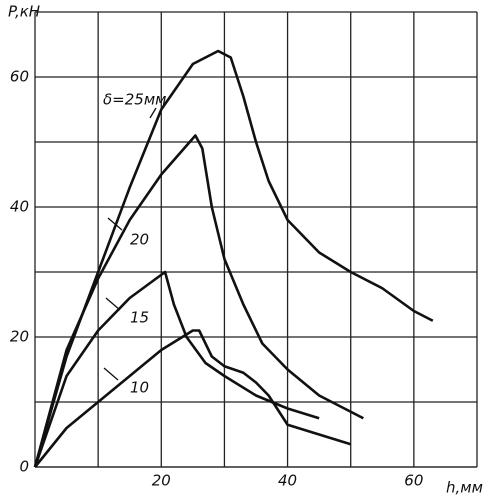 The width and height of the screenshot is (500, 502). Describe the element at coordinates (19, 337) in the screenshot. I see `y-tick-label: 20` at that location.